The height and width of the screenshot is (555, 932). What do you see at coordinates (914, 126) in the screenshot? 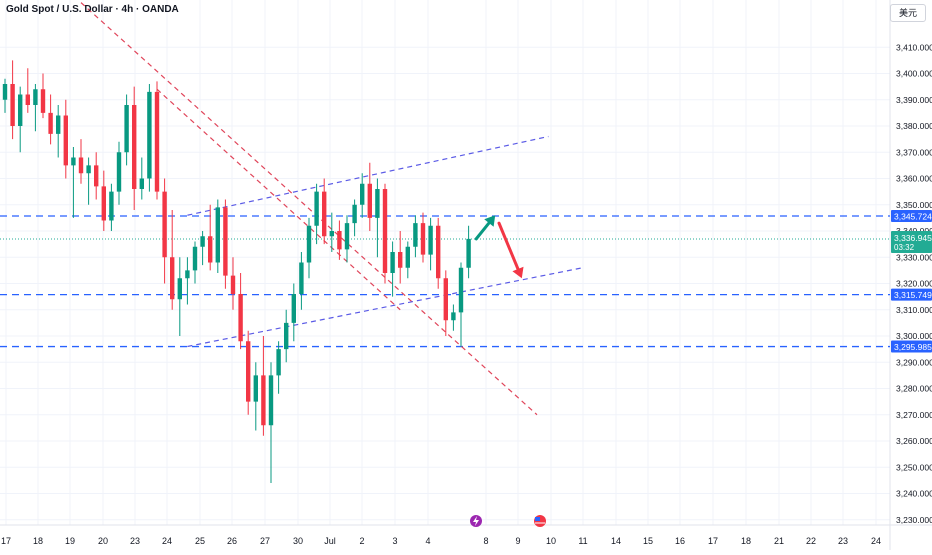
I see `y-tick-label: 3,380.000` at bounding box center [914, 126].